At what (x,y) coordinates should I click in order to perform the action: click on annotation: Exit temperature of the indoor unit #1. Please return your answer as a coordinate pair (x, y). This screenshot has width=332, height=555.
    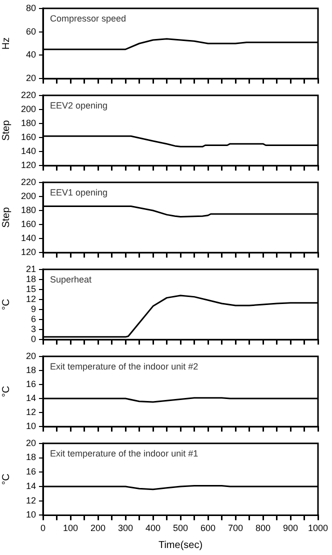
    Looking at the image, I should click on (124, 453).